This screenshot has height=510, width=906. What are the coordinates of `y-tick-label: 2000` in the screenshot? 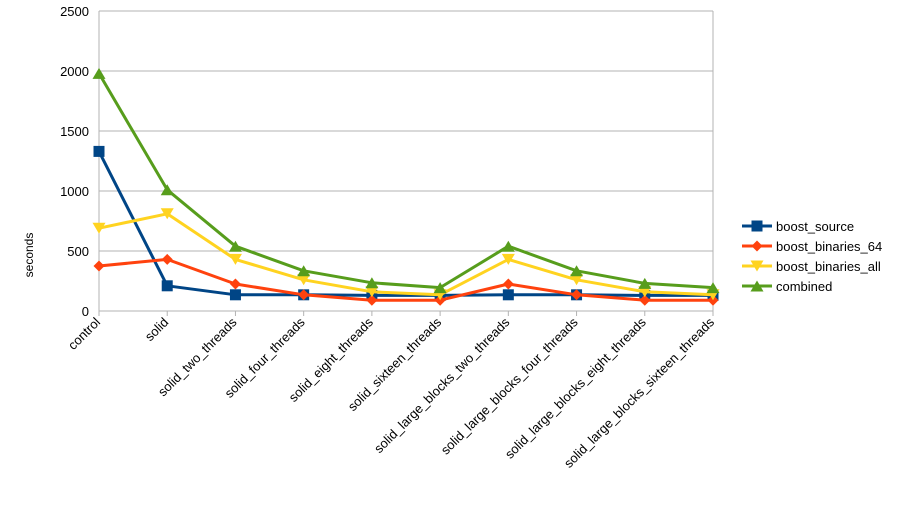 It's located at (74, 71).